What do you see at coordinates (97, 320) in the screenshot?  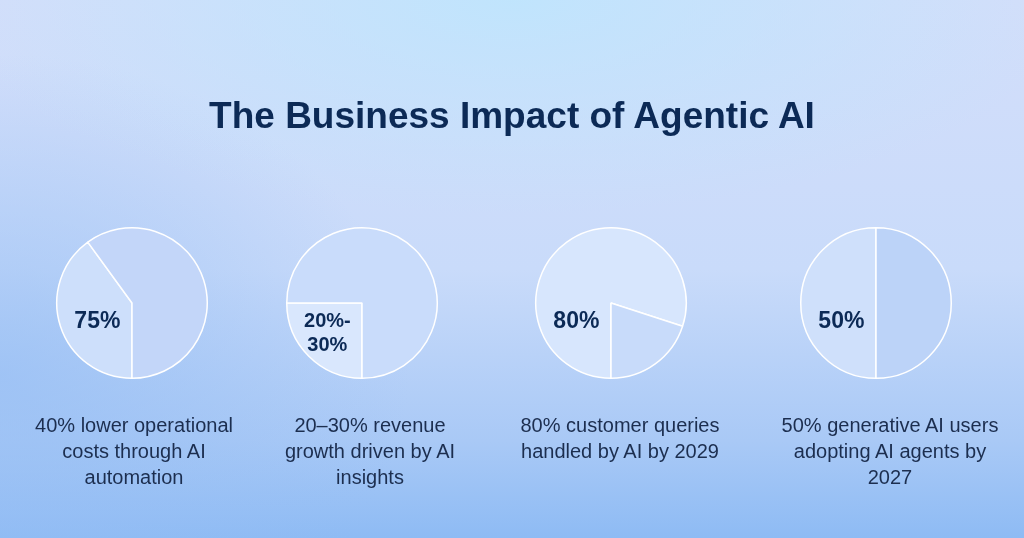 I see `text: 75%` at bounding box center [97, 320].